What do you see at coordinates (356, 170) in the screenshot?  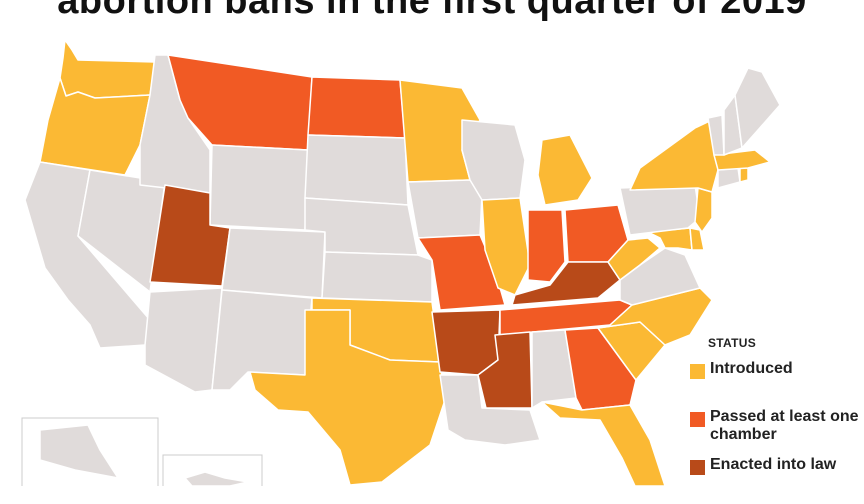 I see `state-south-dakota` at bounding box center [356, 170].